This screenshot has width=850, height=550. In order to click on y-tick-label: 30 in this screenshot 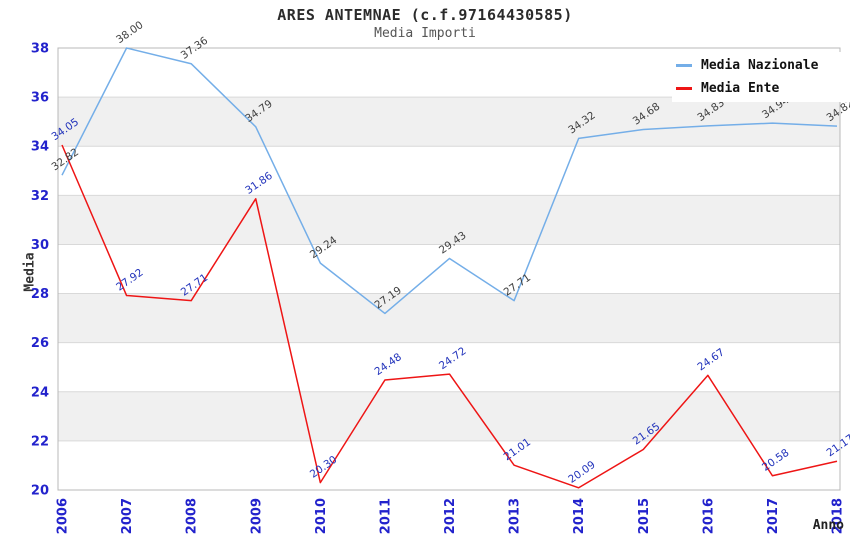, I will do `click(40, 245)`.